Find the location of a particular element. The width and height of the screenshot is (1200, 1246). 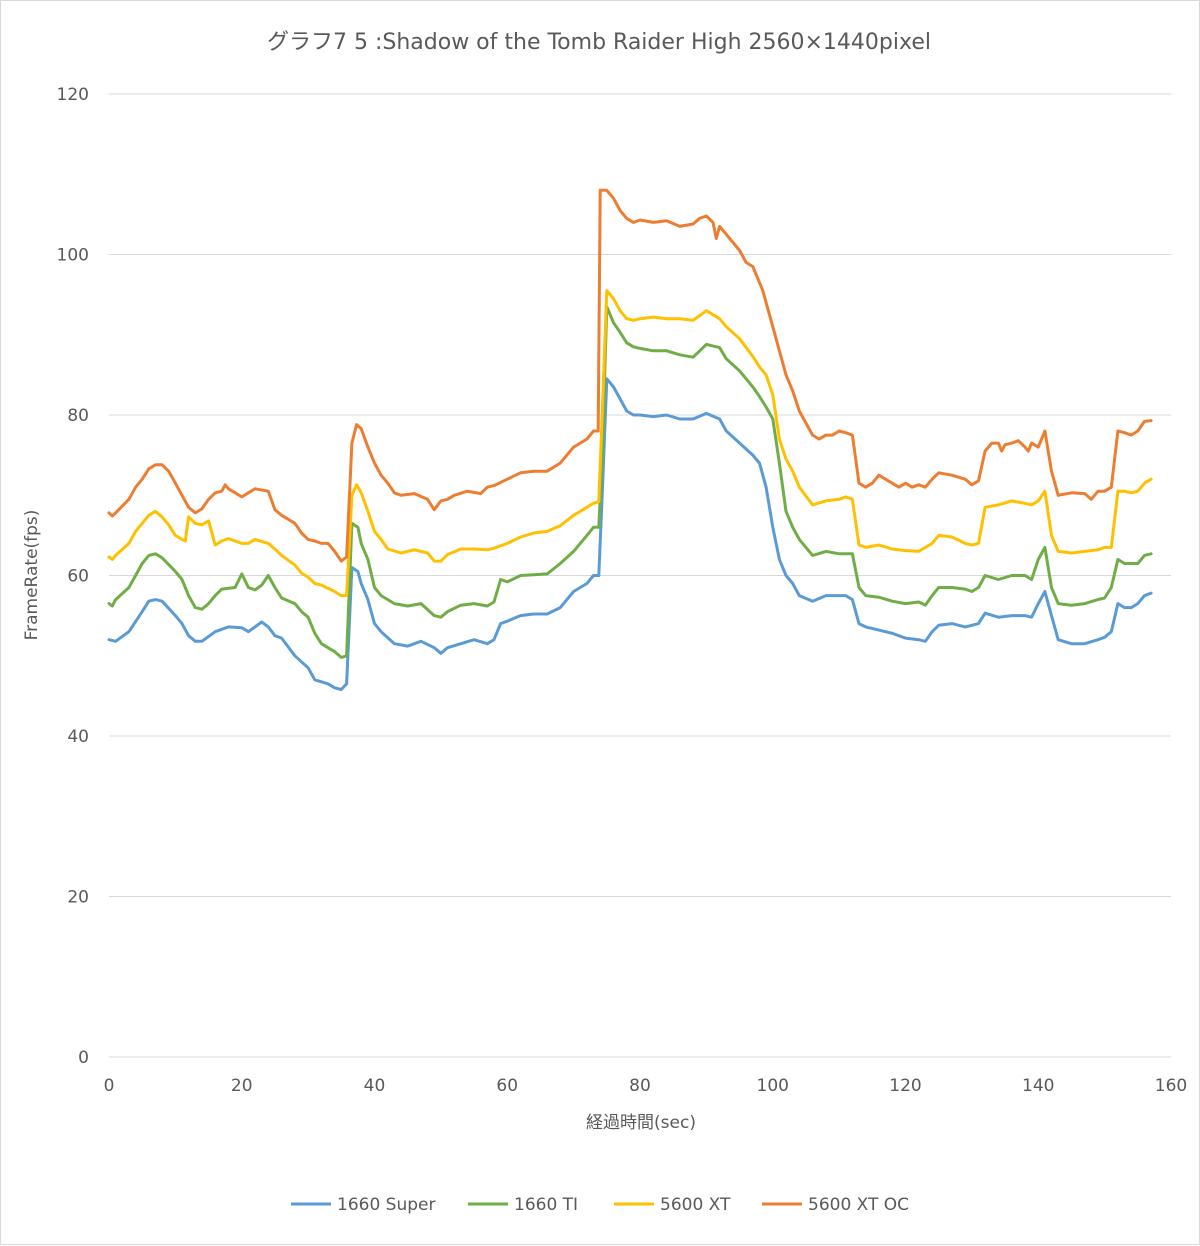

y-tick-label: 80 is located at coordinates (78, 416).